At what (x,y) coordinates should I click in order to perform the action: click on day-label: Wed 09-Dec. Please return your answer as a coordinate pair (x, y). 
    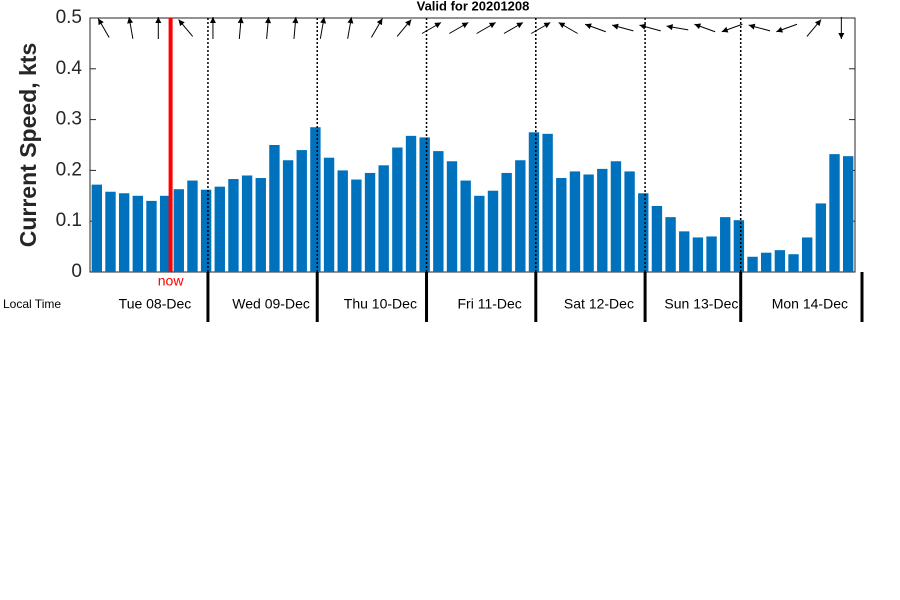
    Looking at the image, I should click on (271, 304).